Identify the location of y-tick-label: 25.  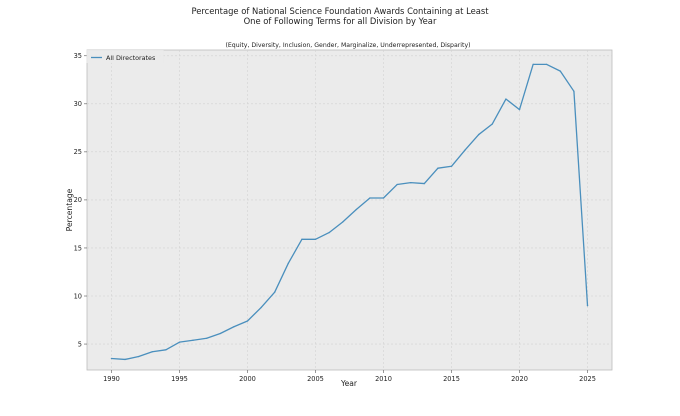
(78, 152).